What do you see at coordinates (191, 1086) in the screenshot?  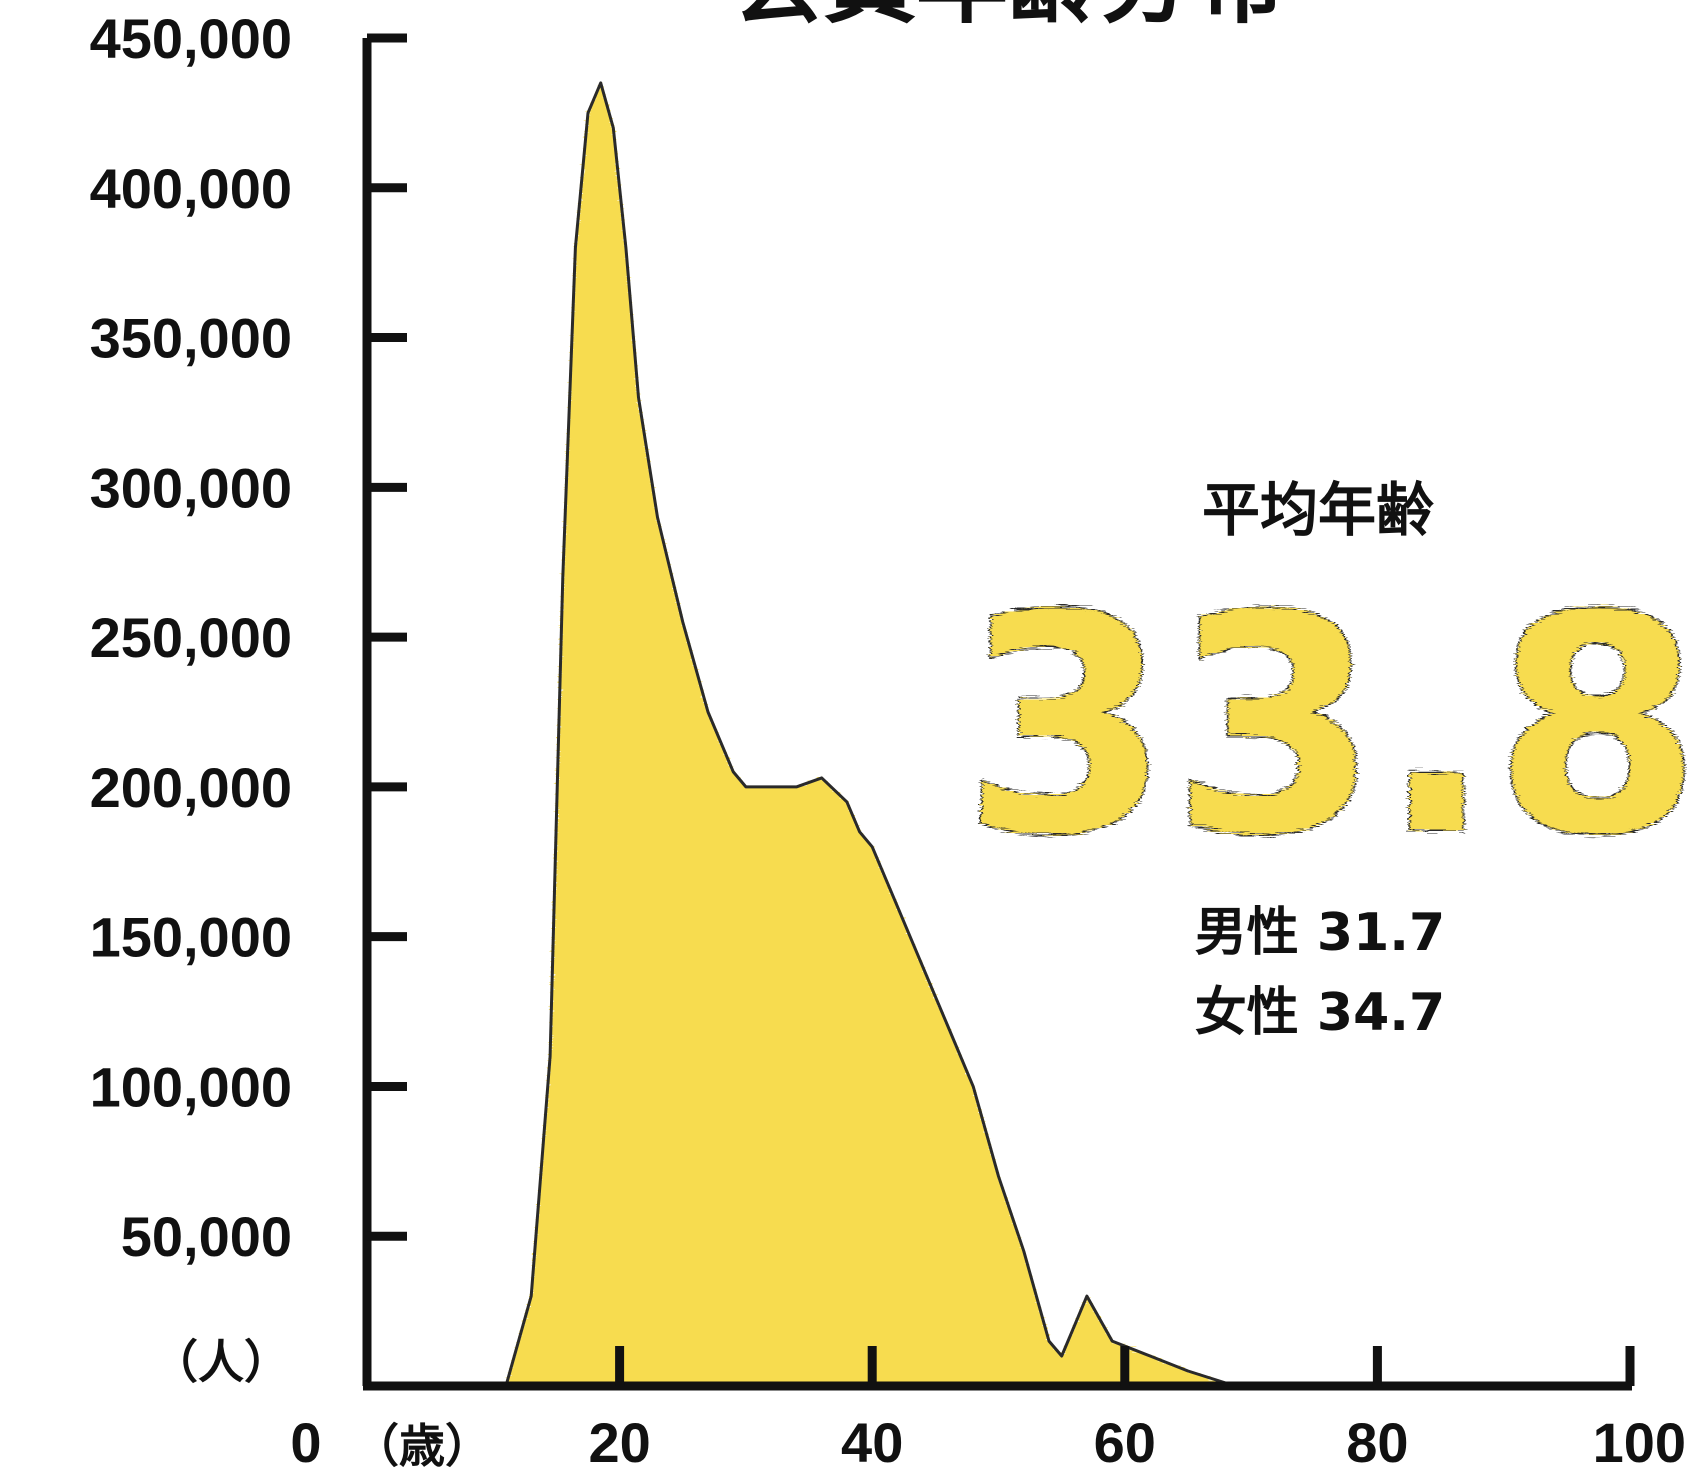 I see `y-tick-label: 100,000` at bounding box center [191, 1086].